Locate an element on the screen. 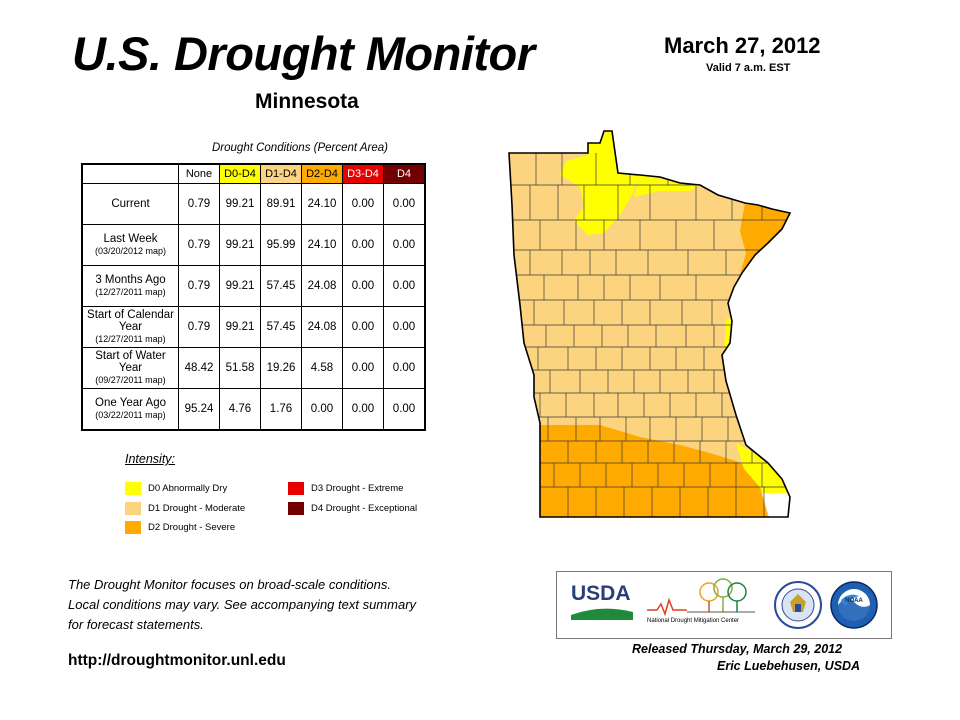  row-label-text: Start of Calendar Year is located at coordinates (130, 321).